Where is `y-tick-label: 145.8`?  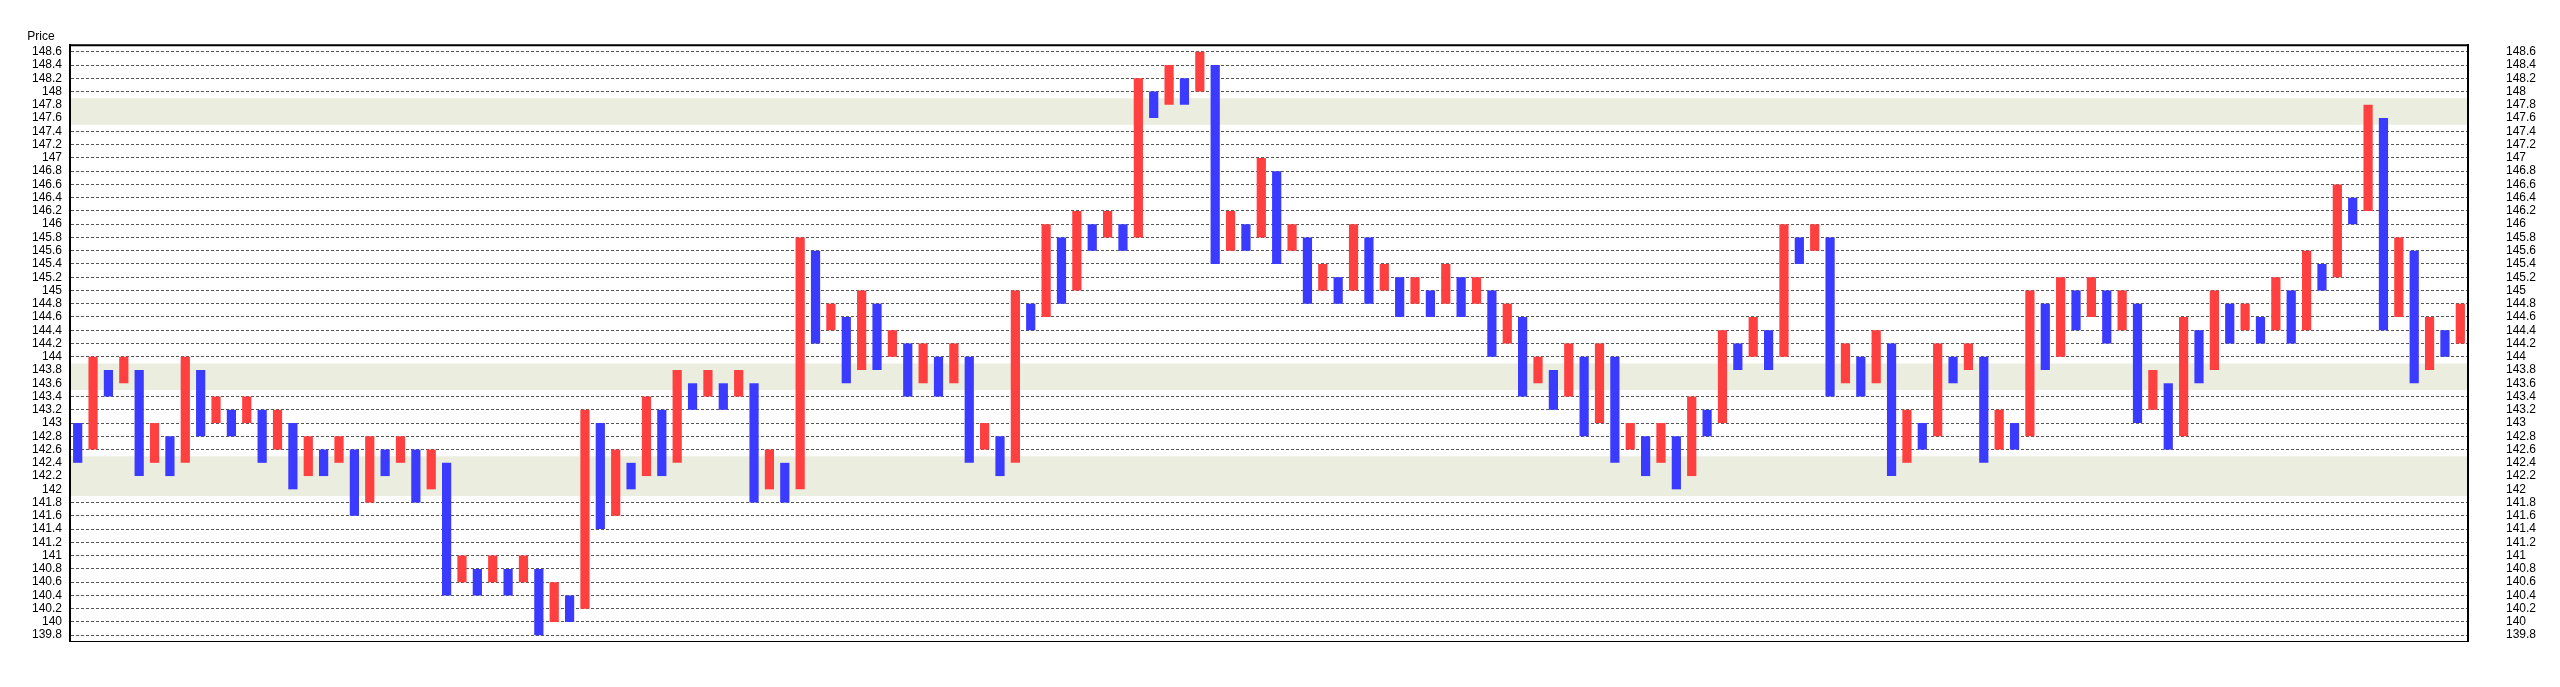
y-tick-label: 145.8 is located at coordinates (47, 236).